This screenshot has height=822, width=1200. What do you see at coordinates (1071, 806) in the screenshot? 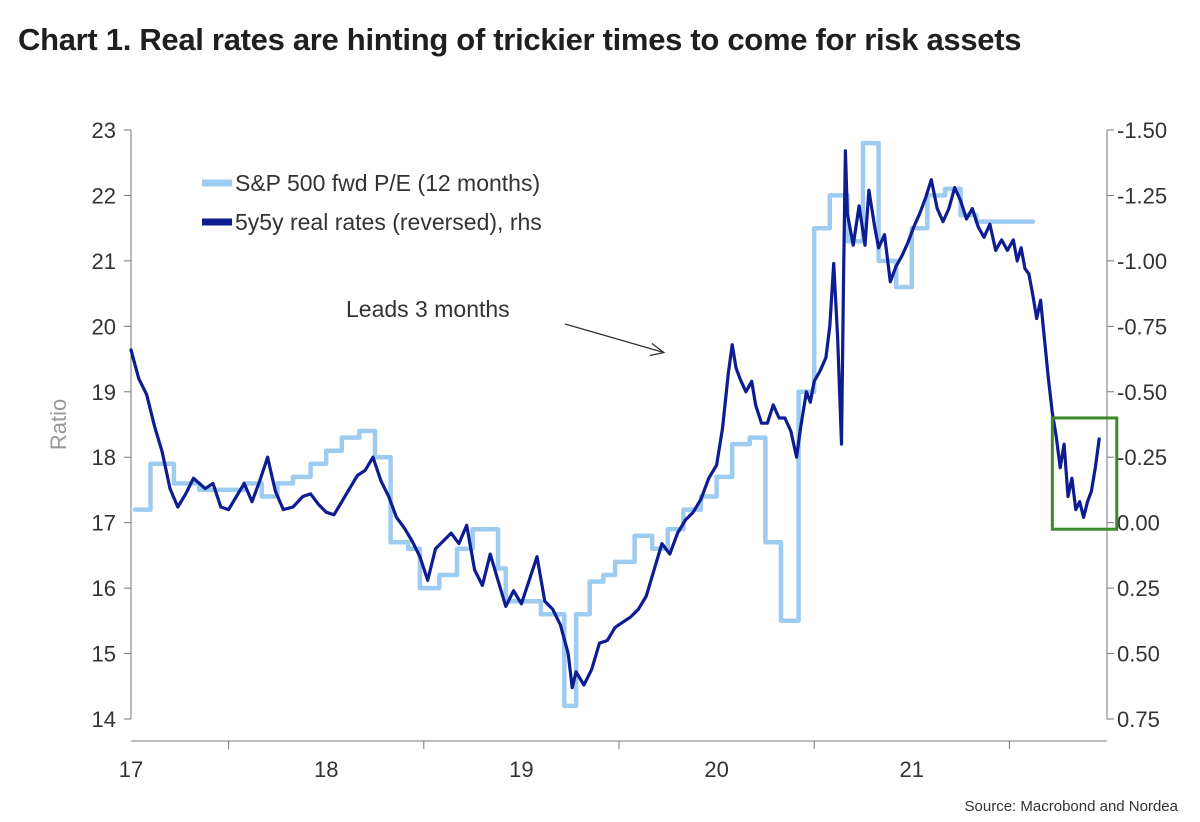
I see `source-note: Source: Macrobond and Nordea` at bounding box center [1071, 806].